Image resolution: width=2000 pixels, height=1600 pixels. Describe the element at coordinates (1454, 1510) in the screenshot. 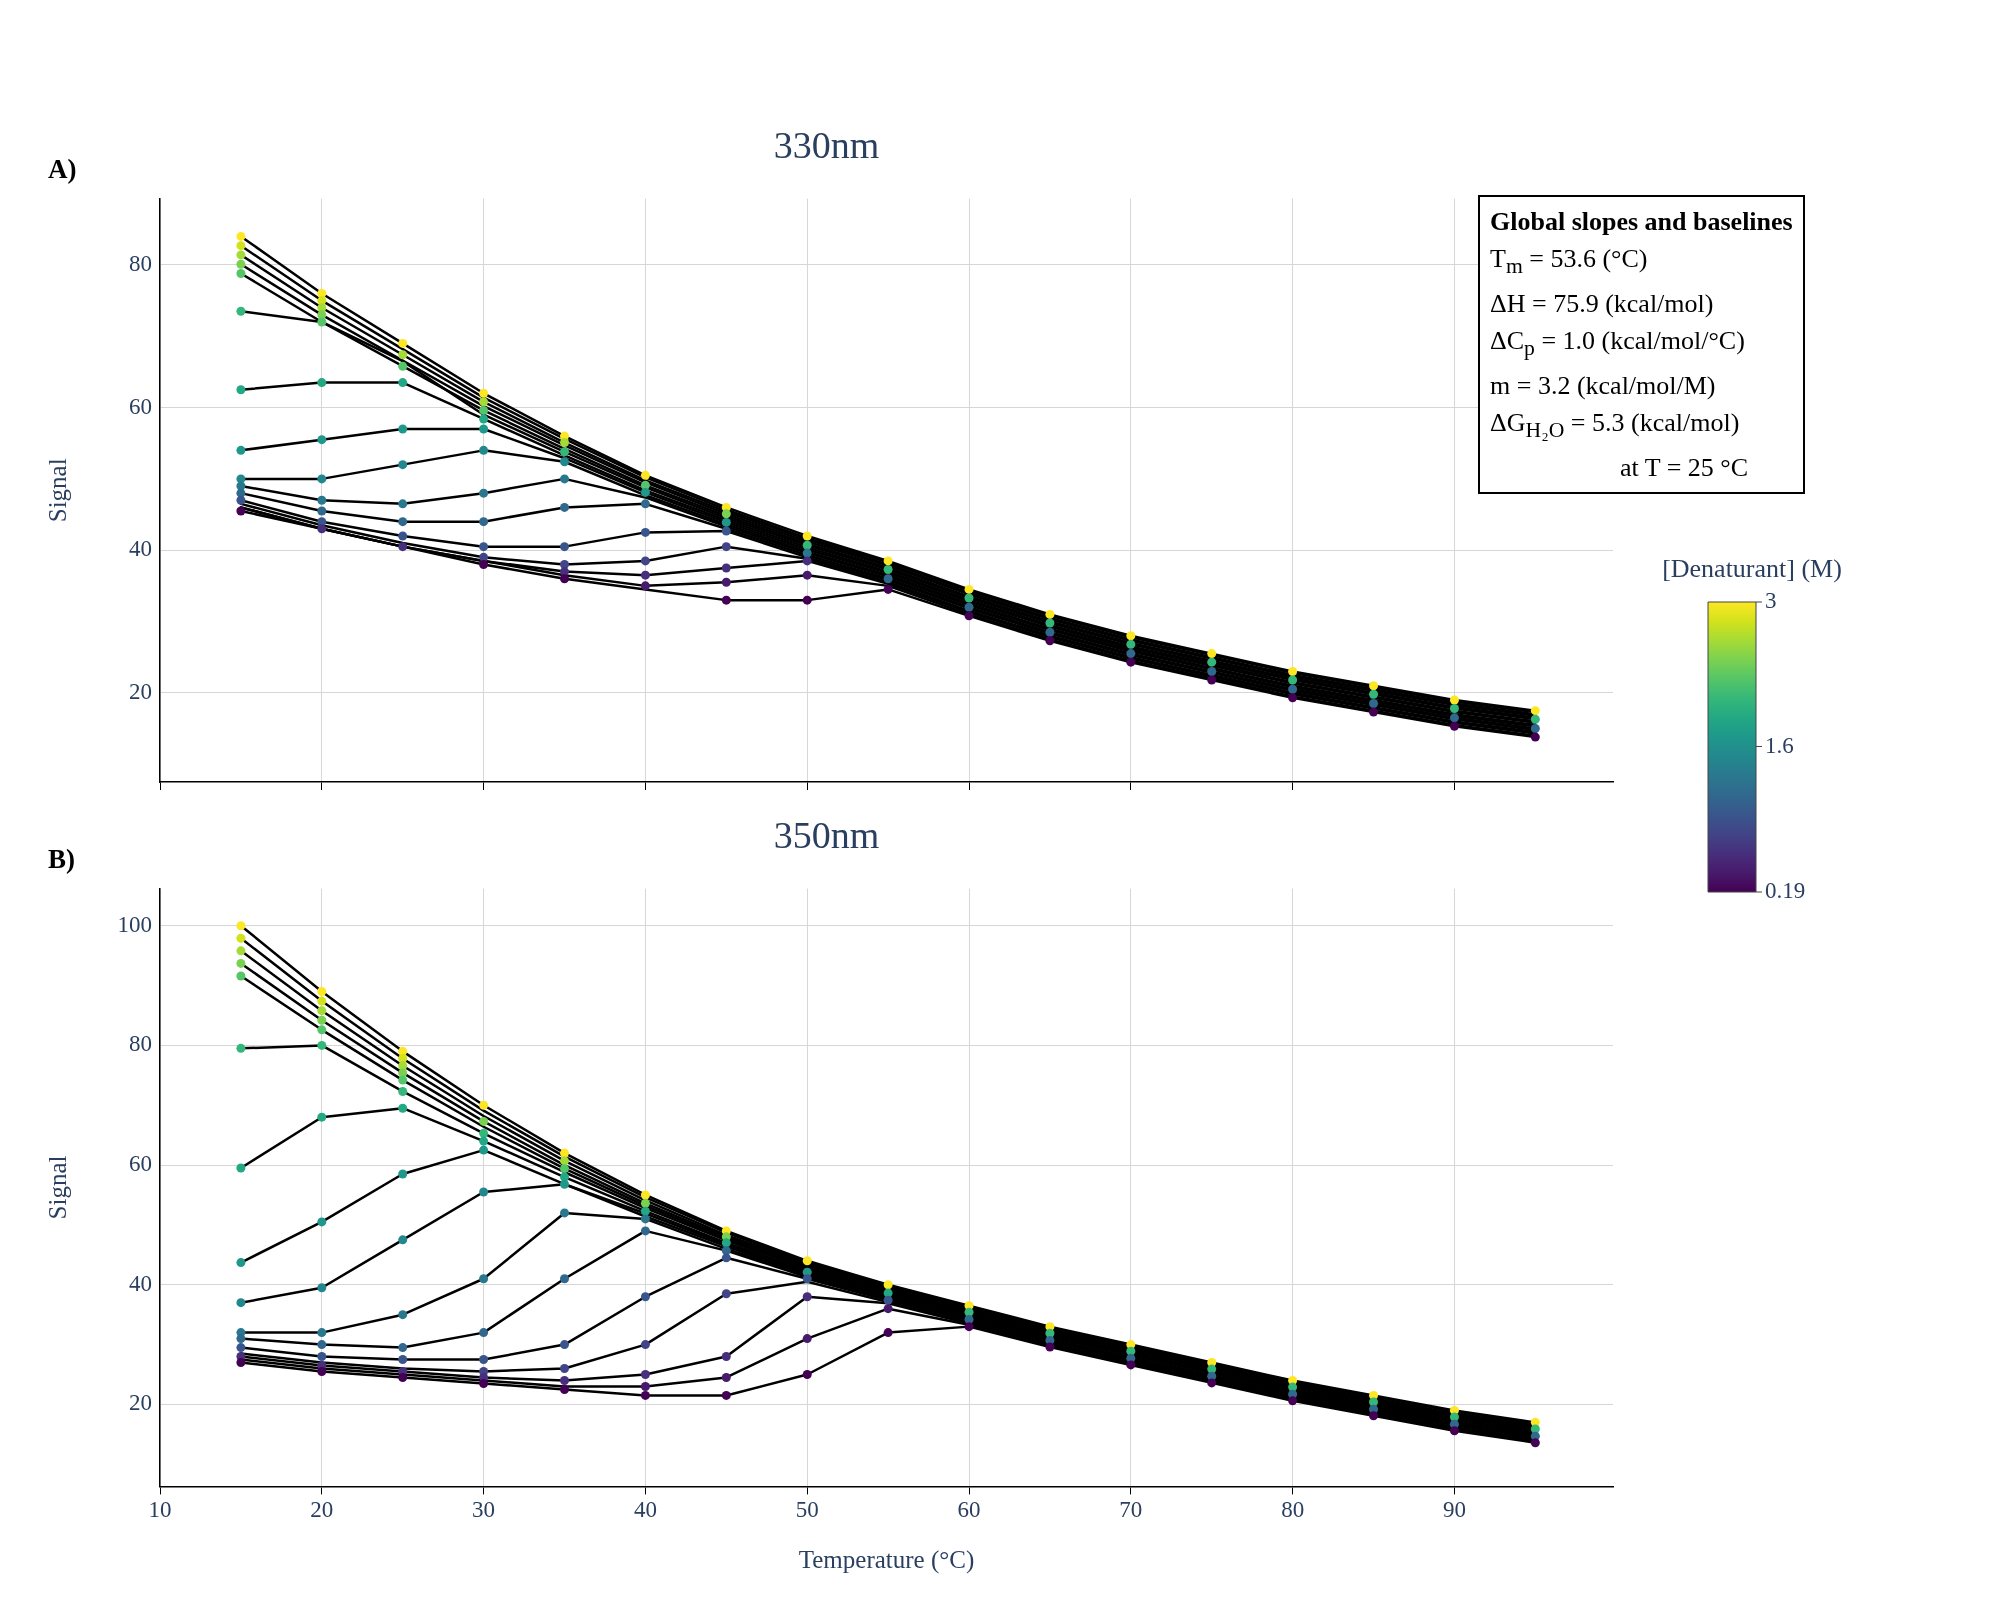

I see `x-tick-label: 90` at that location.